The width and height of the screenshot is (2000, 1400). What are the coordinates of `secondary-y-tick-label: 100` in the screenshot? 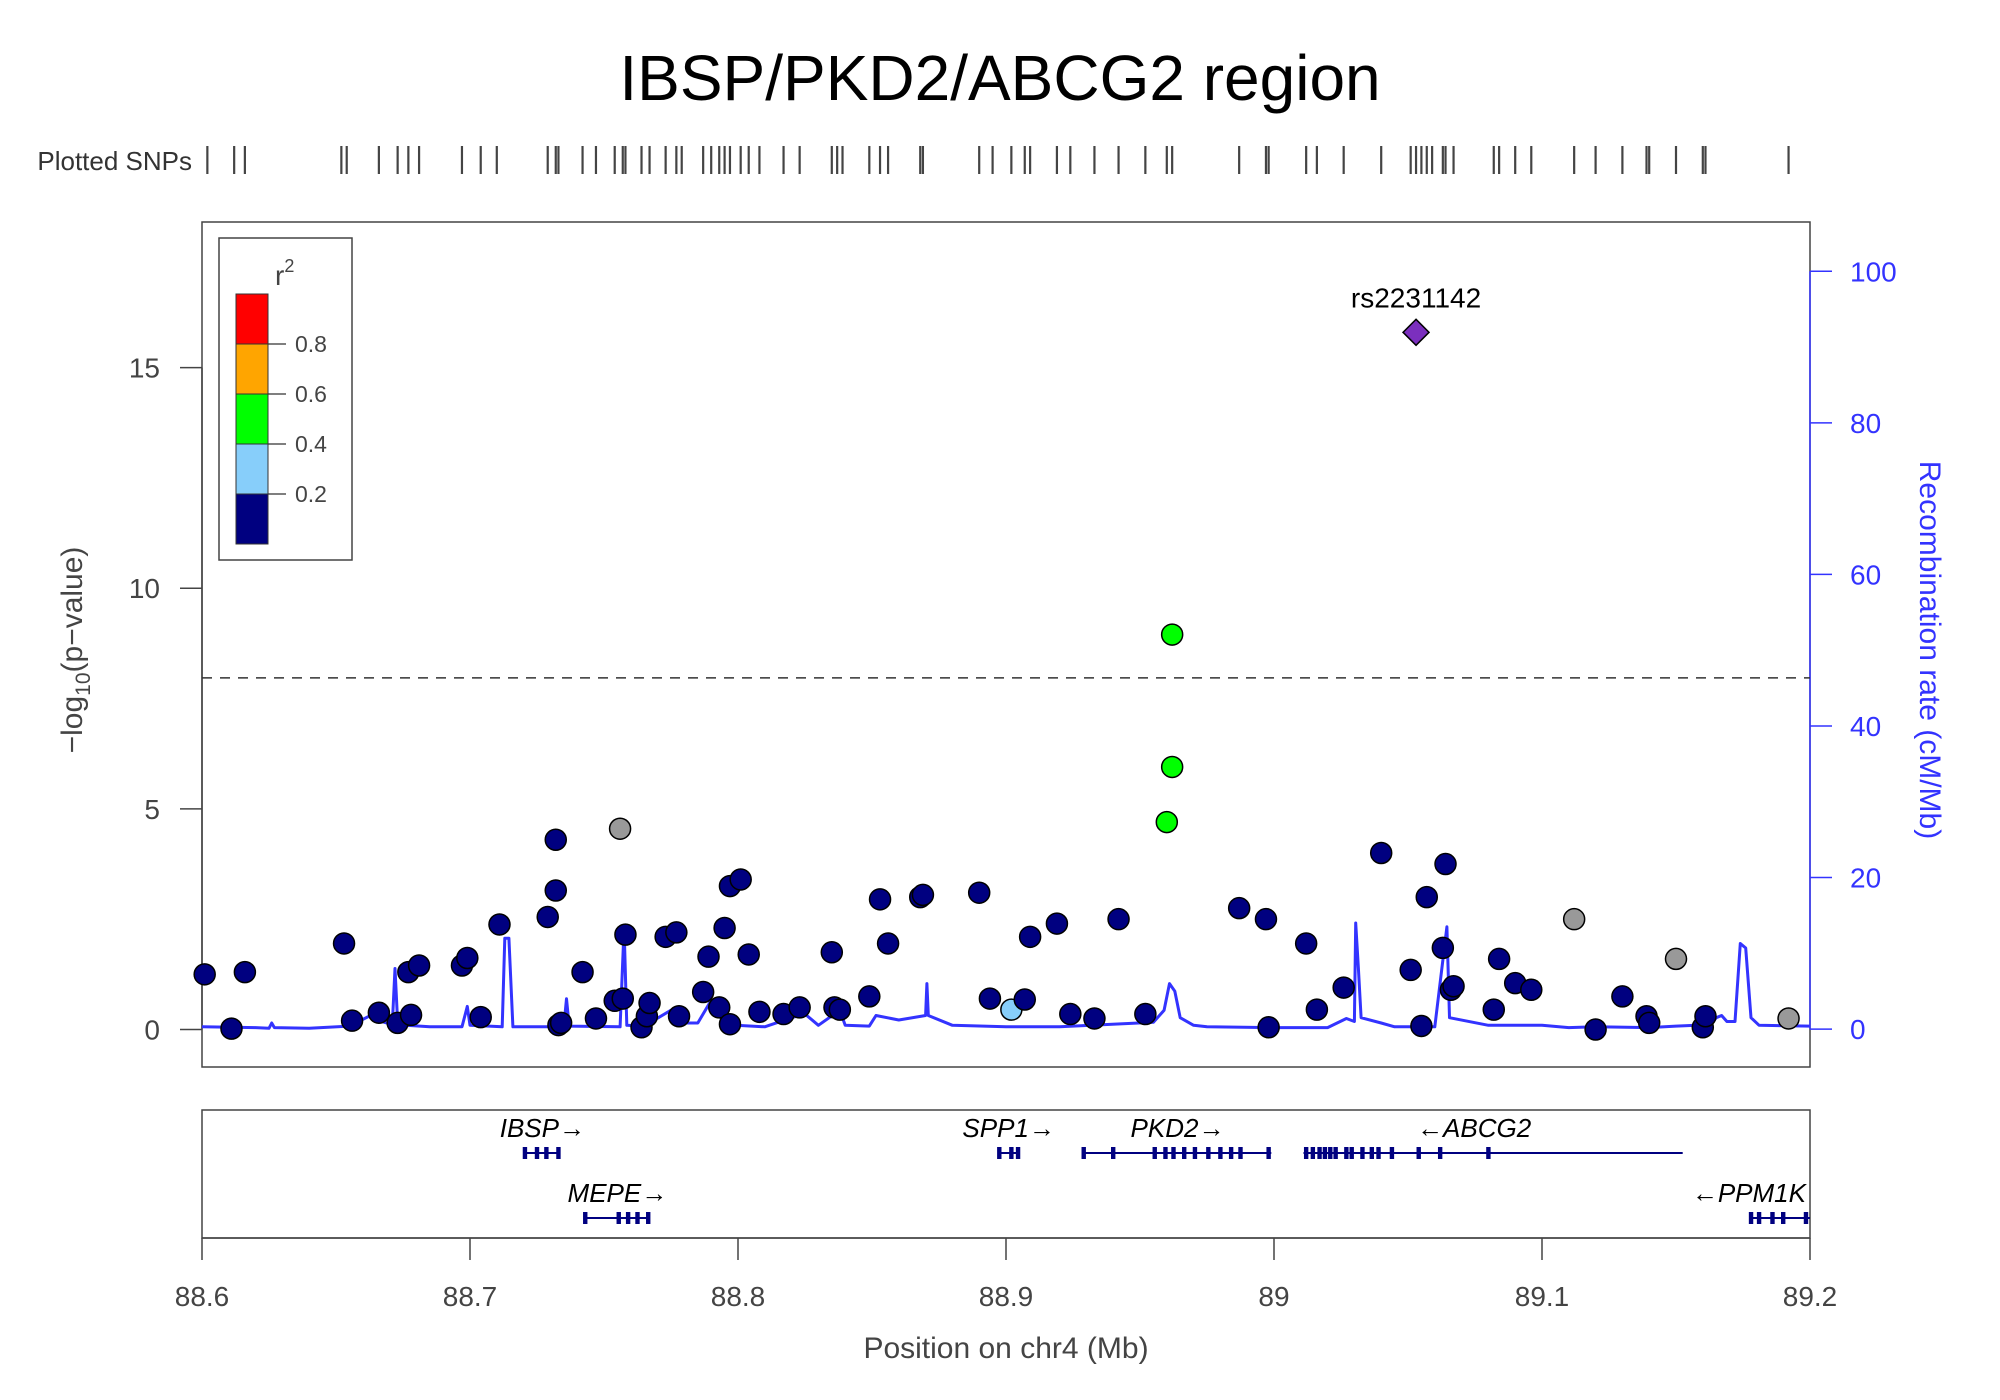 It's located at (1873, 271).